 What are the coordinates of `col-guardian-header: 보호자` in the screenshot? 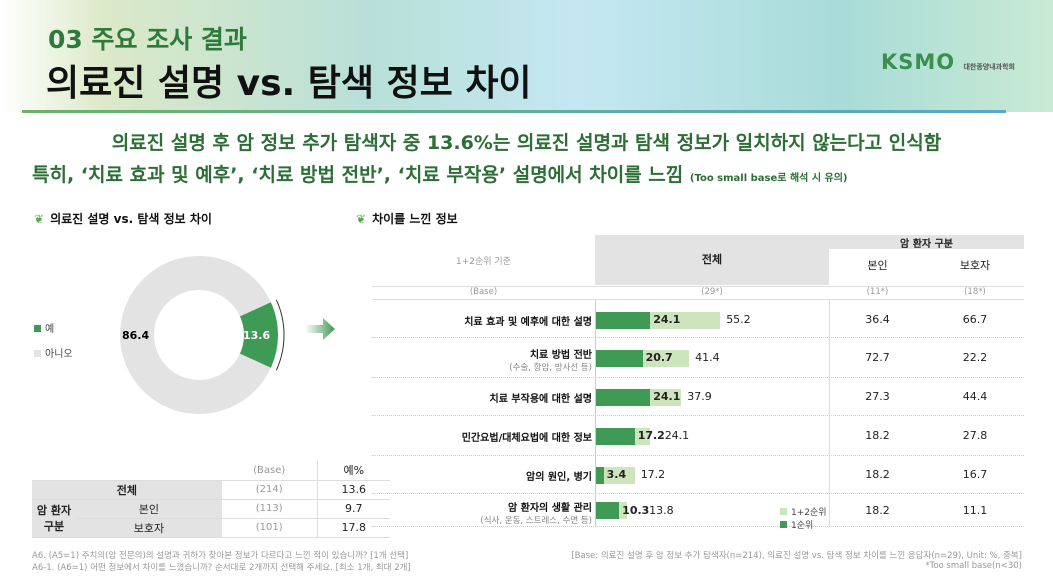 It's located at (975, 265).